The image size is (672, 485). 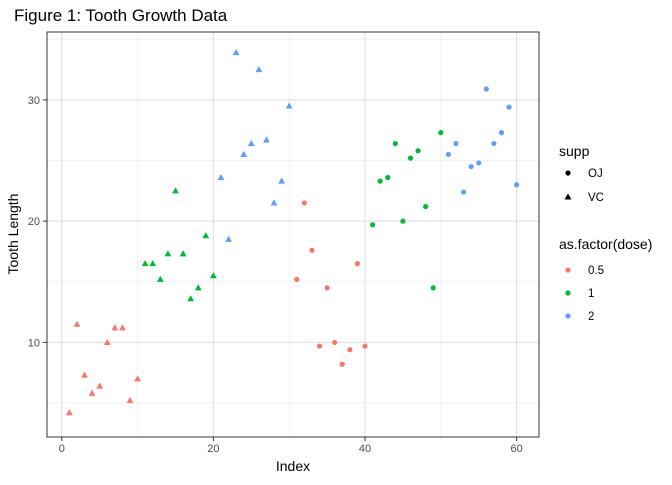 What do you see at coordinates (365, 449) in the screenshot?
I see `x-tick-label: 40` at bounding box center [365, 449].